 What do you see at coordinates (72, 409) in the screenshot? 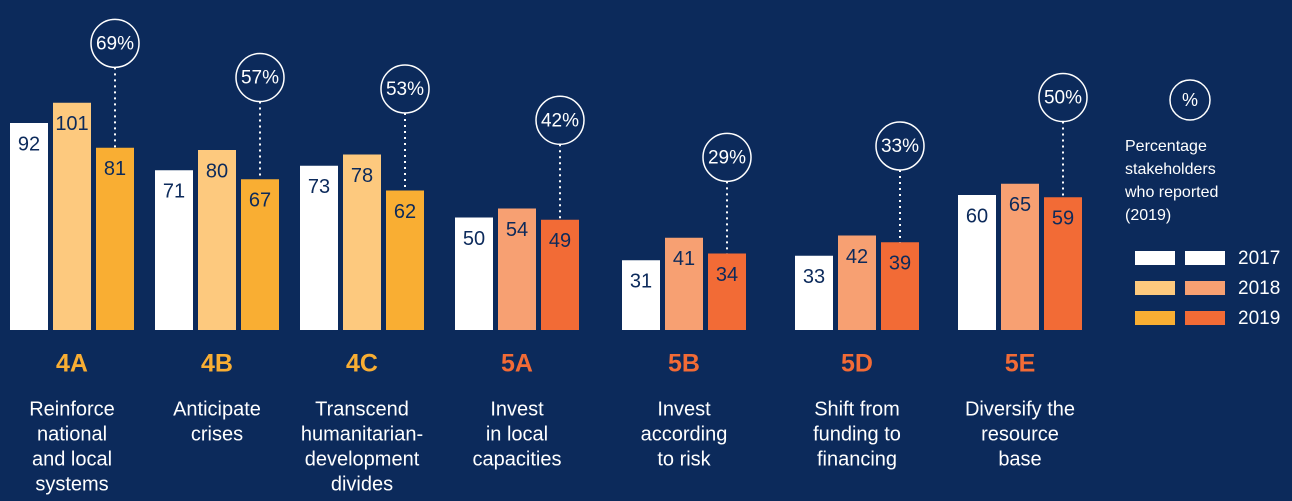
I see `category-description: Reinforce` at bounding box center [72, 409].